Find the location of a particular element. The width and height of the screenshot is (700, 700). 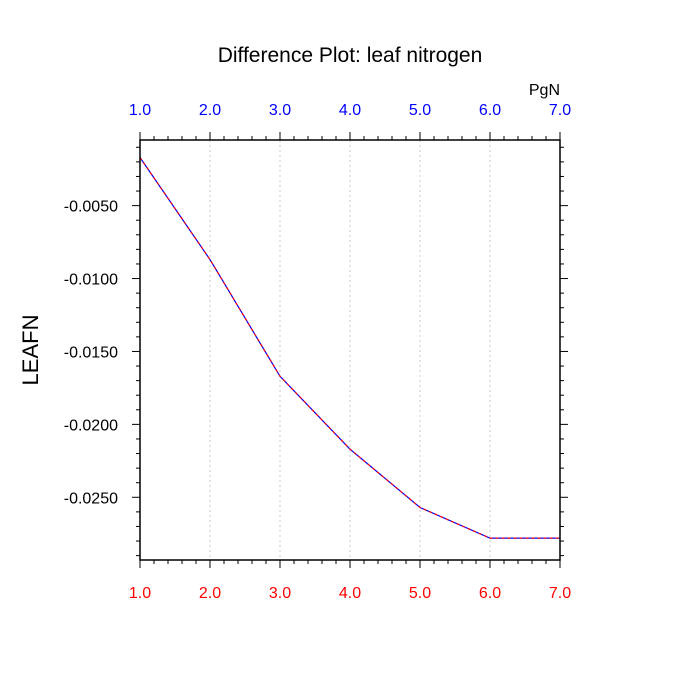

x-tick-label-bottom: 4.0 is located at coordinates (350, 593).